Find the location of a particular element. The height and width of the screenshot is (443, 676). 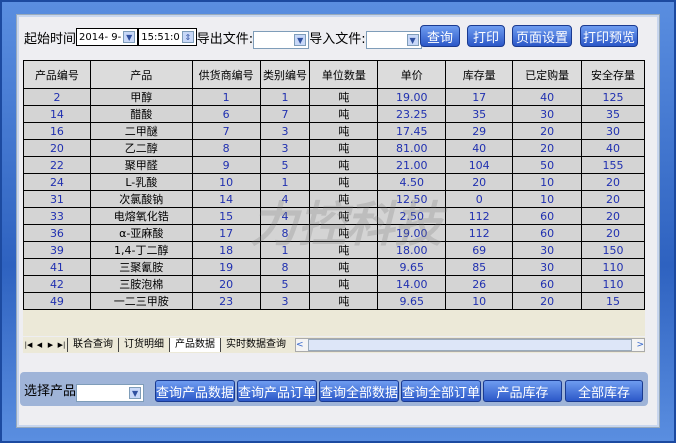

table-cell: 2.50 is located at coordinates (412, 216).